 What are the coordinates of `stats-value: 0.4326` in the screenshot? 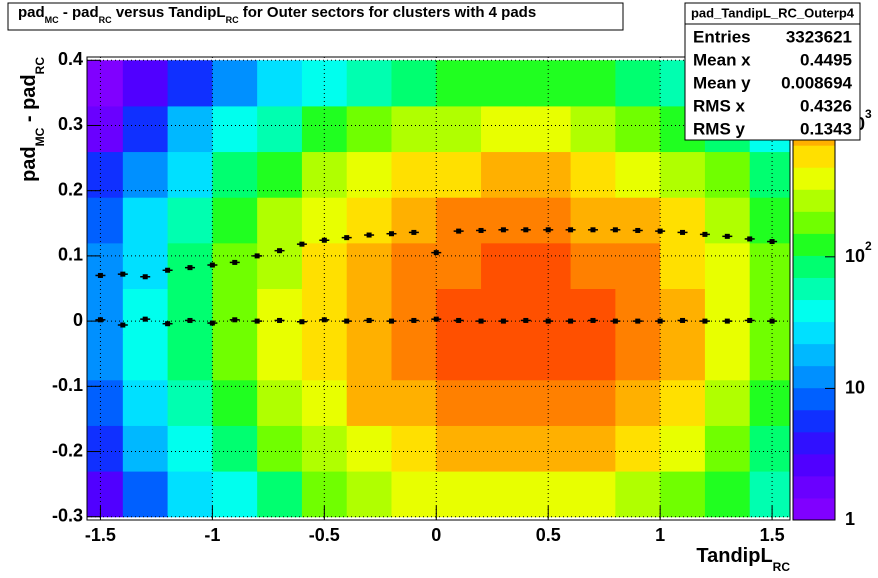 It's located at (826, 105).